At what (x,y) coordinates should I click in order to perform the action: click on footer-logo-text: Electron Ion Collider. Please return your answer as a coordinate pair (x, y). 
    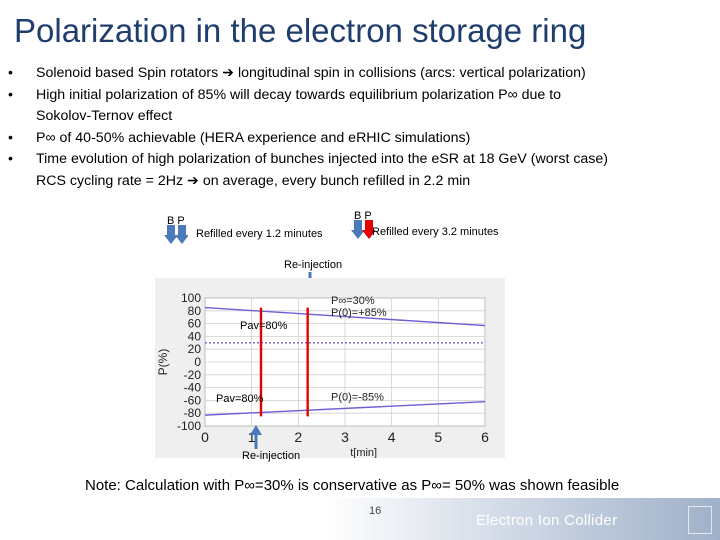
    Looking at the image, I should click on (547, 520).